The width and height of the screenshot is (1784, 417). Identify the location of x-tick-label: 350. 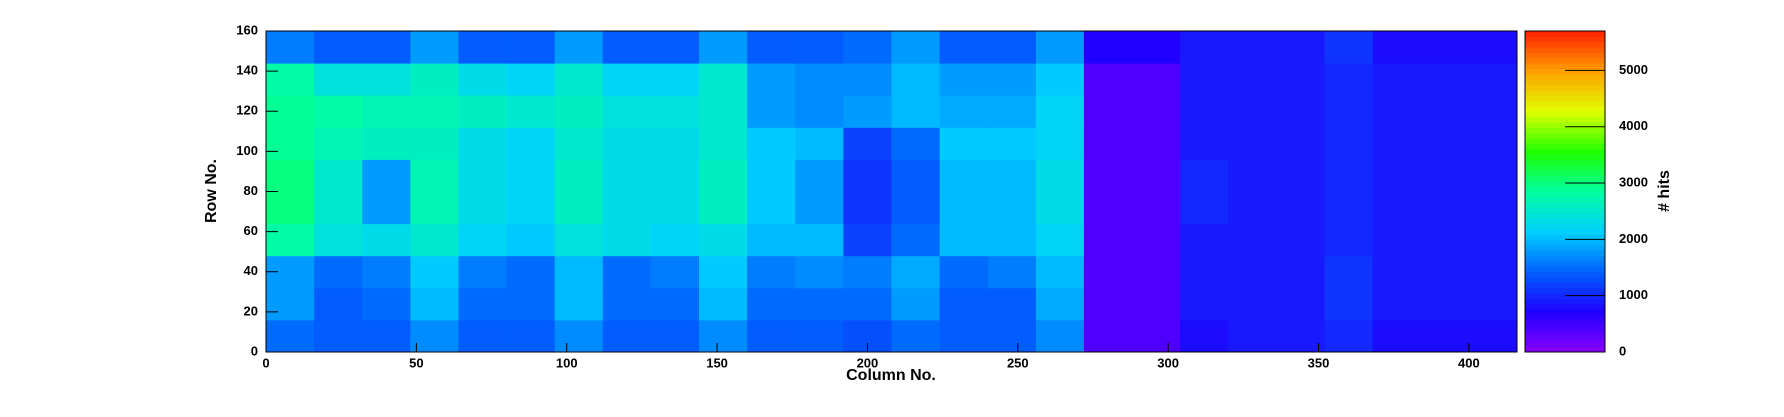
(1319, 362).